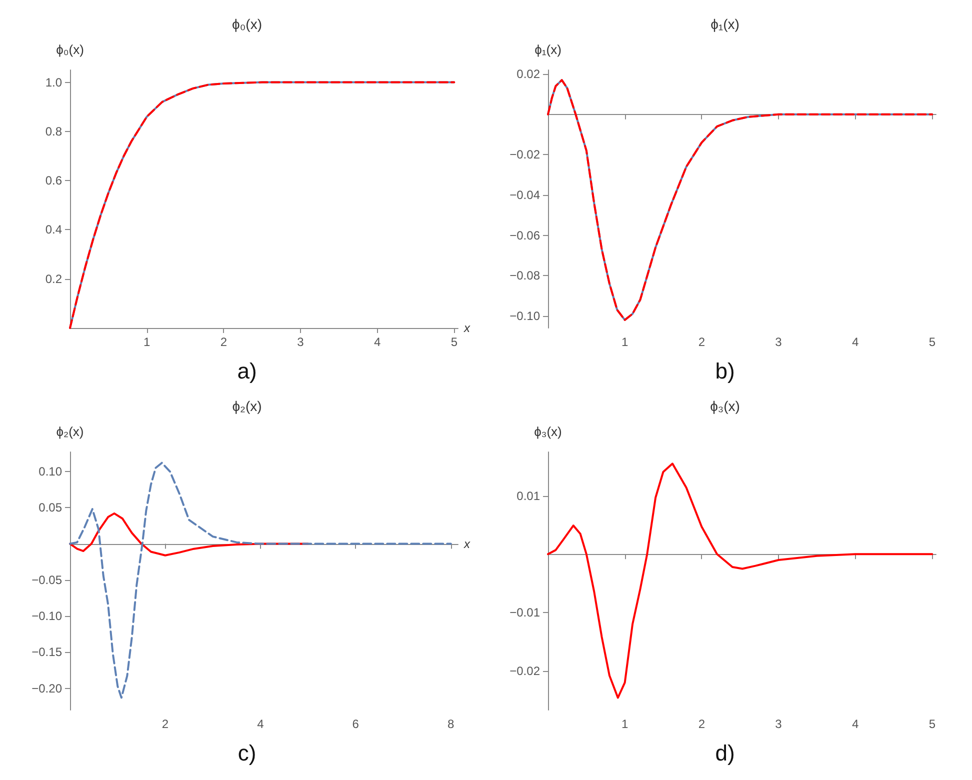  Describe the element at coordinates (53, 229) in the screenshot. I see `y-tick-label: 0.4` at that location.